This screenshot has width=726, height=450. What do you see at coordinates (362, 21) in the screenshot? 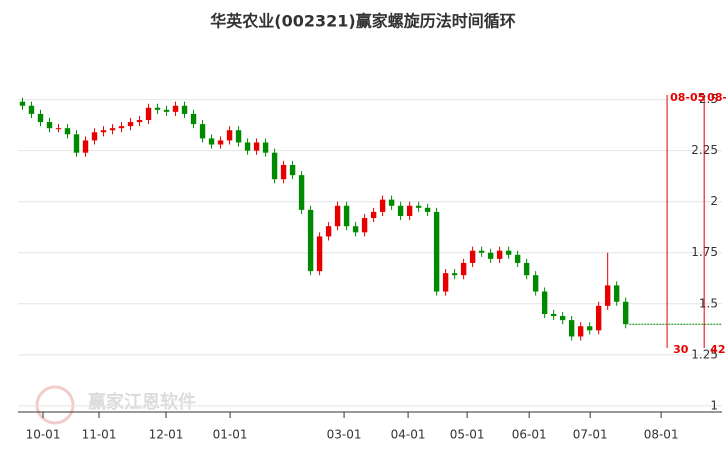
I see `chart-title: 华英农业(002321)赢家螺旋历法时间循环` at bounding box center [362, 21].